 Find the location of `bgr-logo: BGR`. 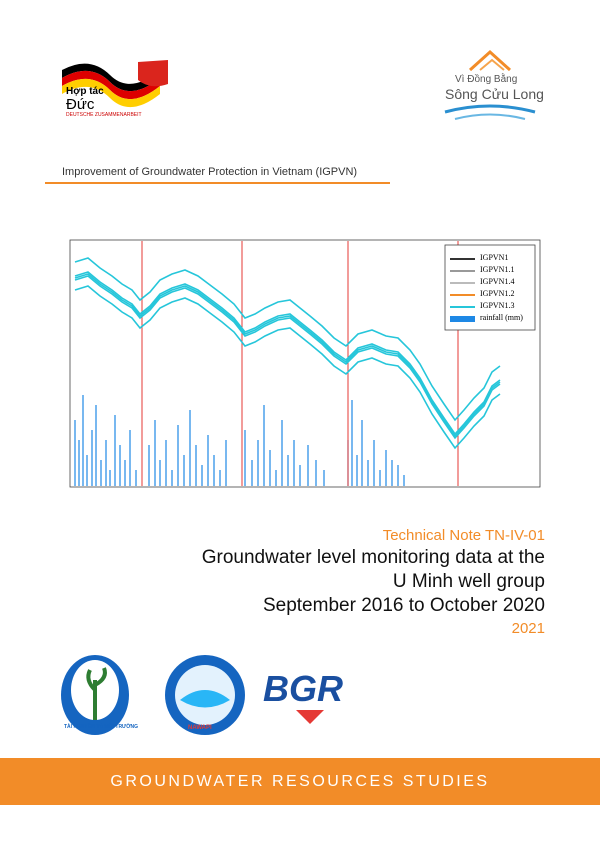

bgr-logo: BGR is located at coordinates (303, 688).